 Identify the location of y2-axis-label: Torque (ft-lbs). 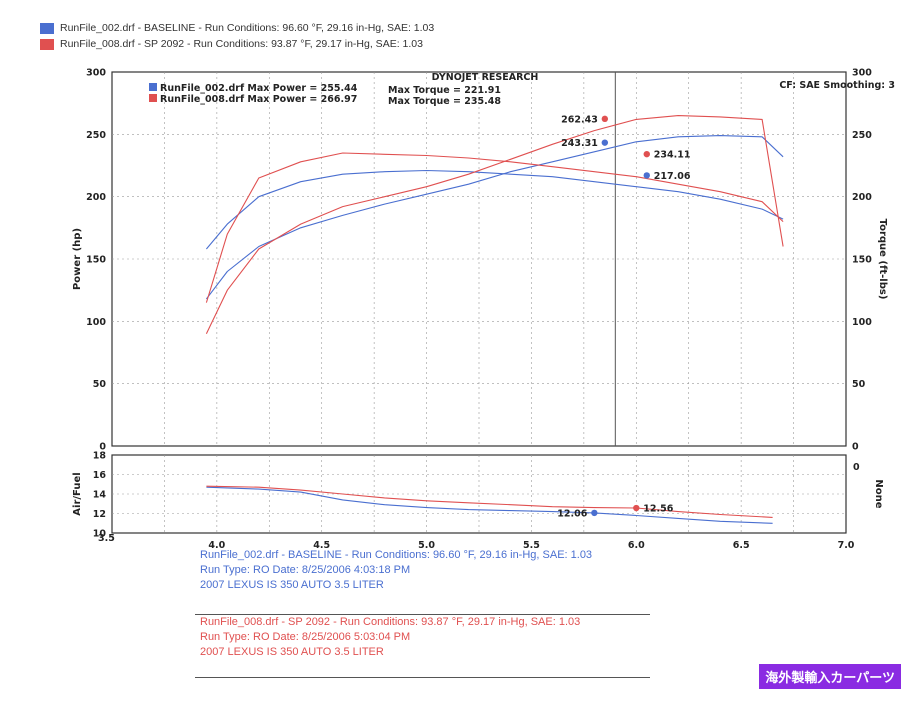
(882, 259).